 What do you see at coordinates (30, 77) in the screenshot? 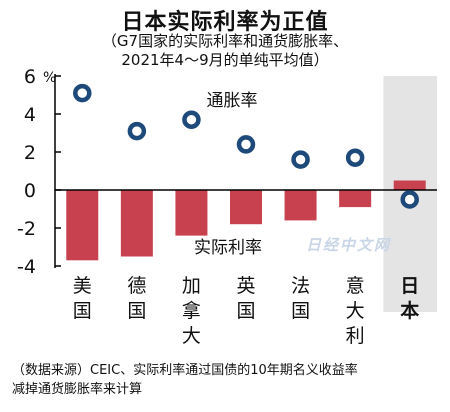
I see `y-tick-label: 6` at bounding box center [30, 77].